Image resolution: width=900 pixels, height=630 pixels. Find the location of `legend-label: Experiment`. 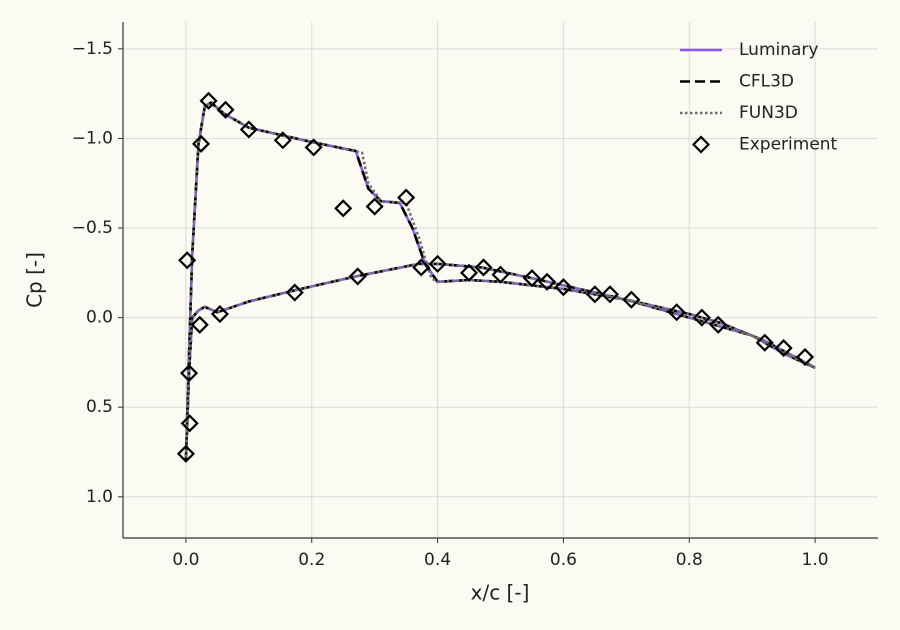

legend-label: Experiment is located at coordinates (788, 145).